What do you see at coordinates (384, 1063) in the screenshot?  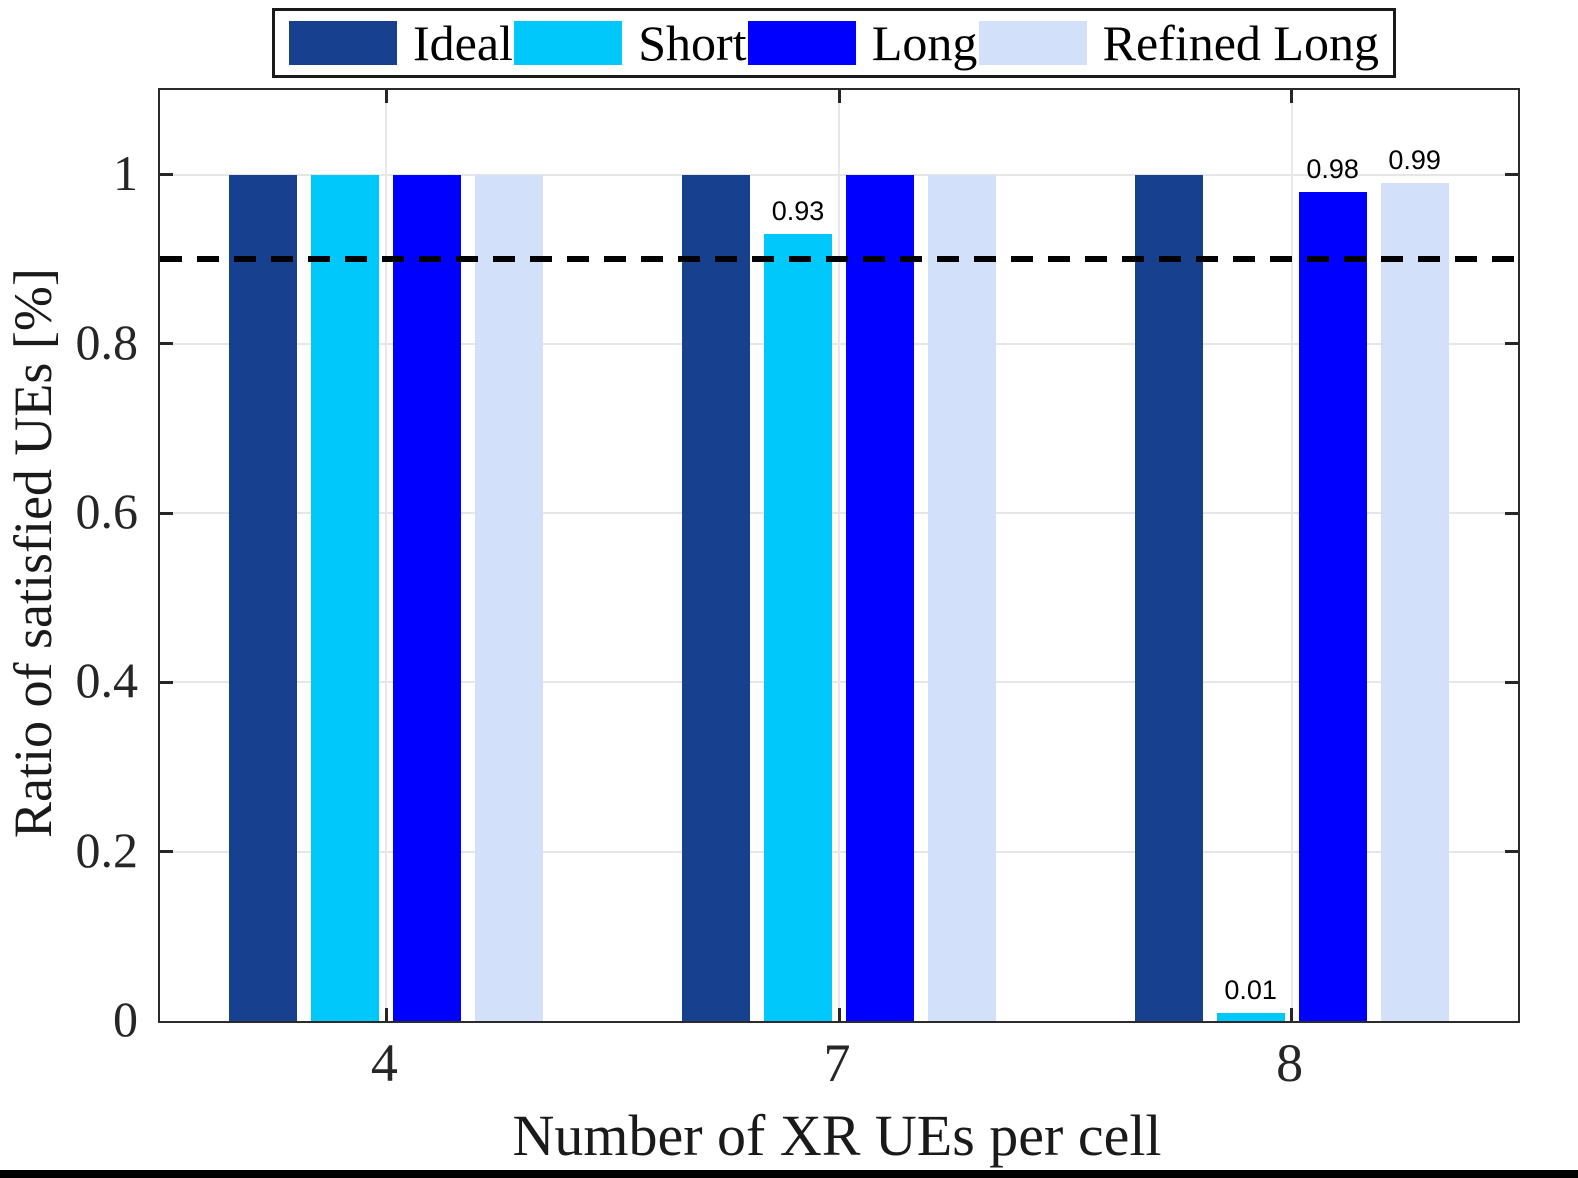 I see `x-tick-label: 4` at bounding box center [384, 1063].